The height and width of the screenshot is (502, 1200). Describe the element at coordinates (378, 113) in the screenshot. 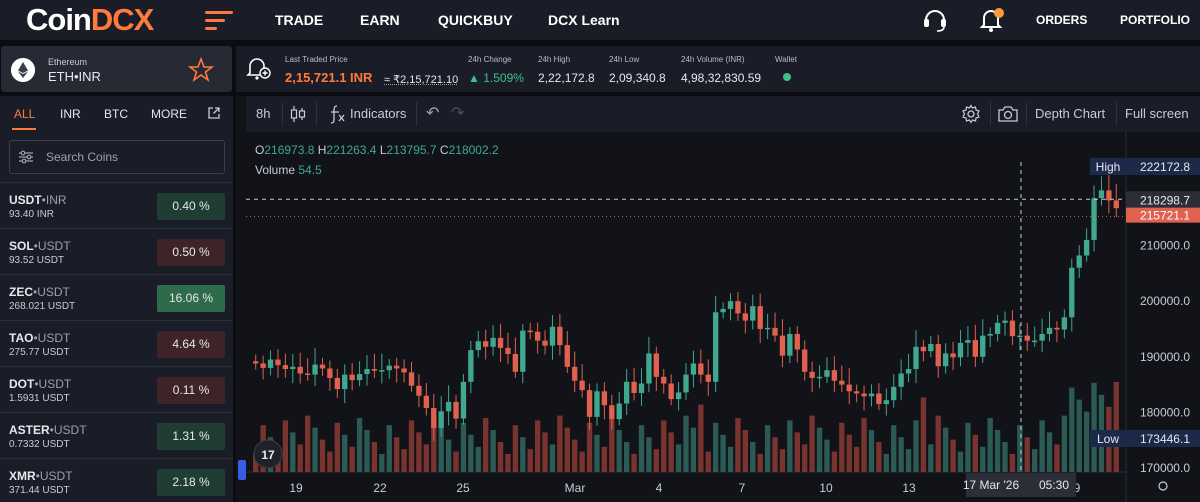

I see `indicators-button: Indicators` at that location.